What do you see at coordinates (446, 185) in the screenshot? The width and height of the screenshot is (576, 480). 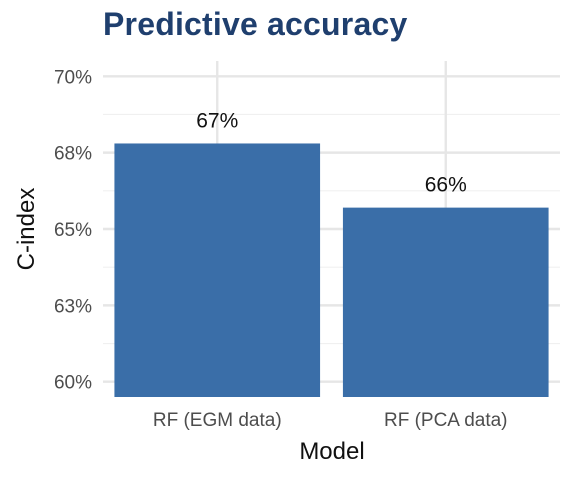 I see `data-label: 66%` at bounding box center [446, 185].